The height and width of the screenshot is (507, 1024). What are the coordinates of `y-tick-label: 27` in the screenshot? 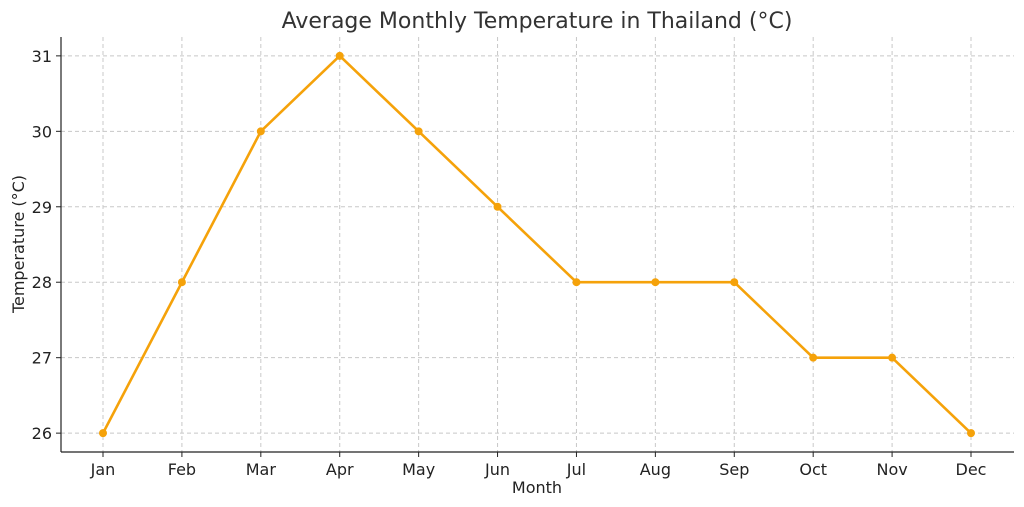 It's located at (42, 358).